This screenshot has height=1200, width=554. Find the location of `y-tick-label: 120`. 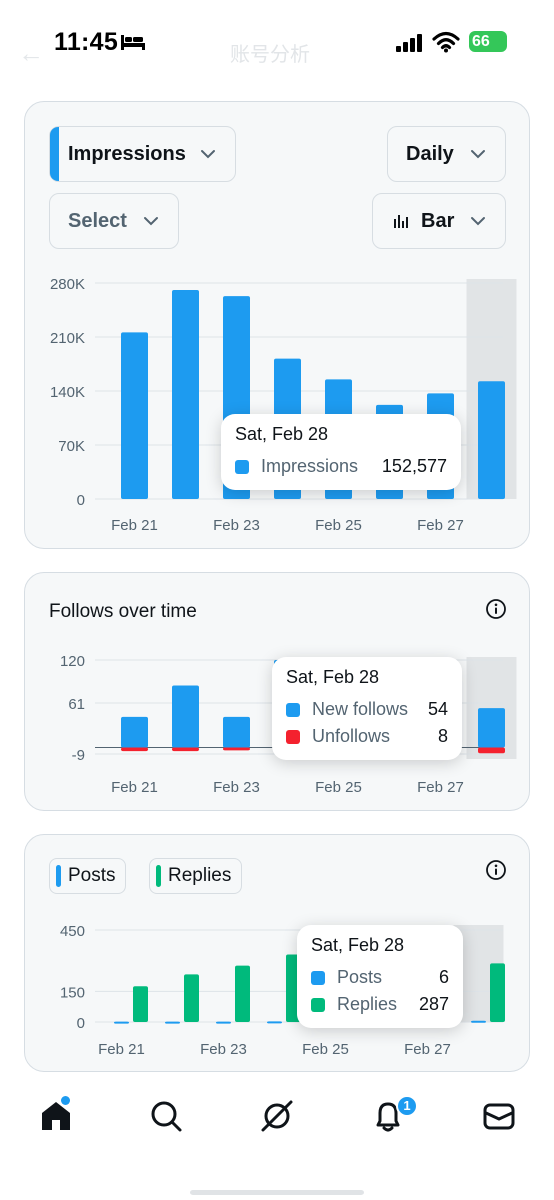

y-tick-label: 120 is located at coordinates (72, 661).